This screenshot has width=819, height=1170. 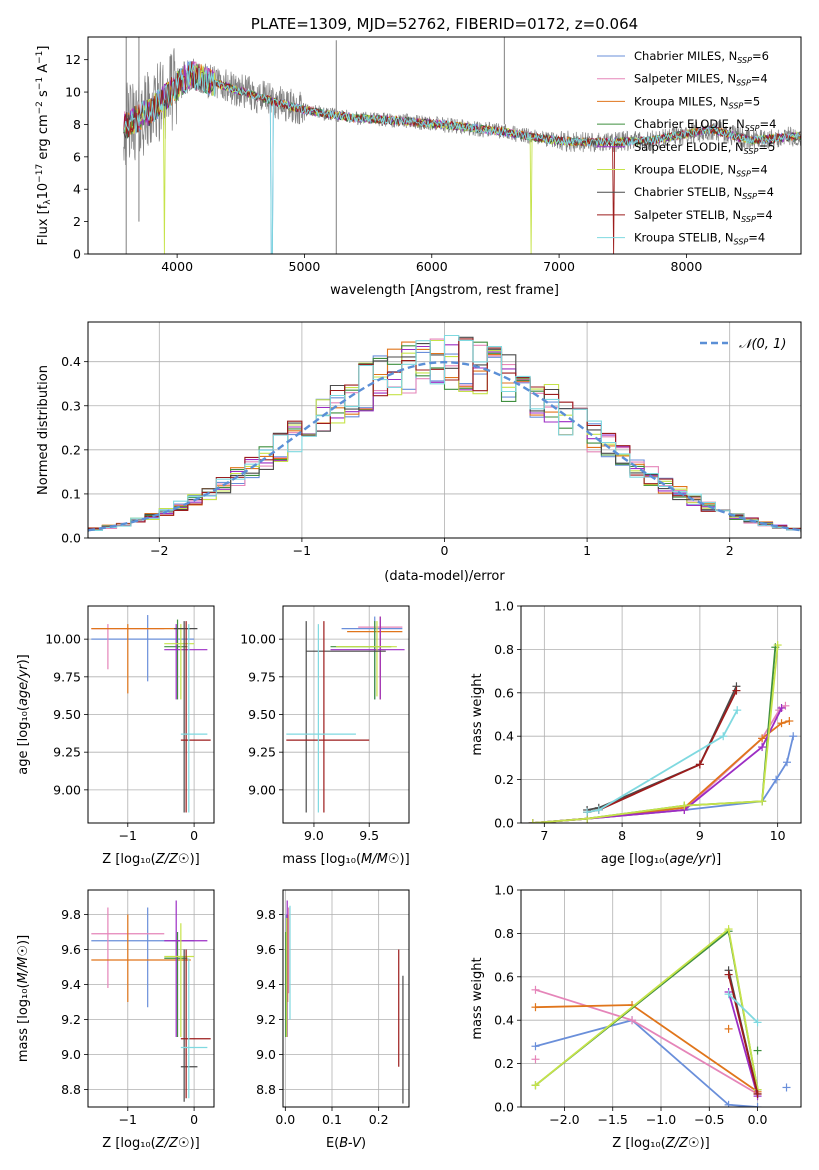 I want to click on mass-vs-ebv-tick-label-y: 9.2, so click(x=266, y=1019).